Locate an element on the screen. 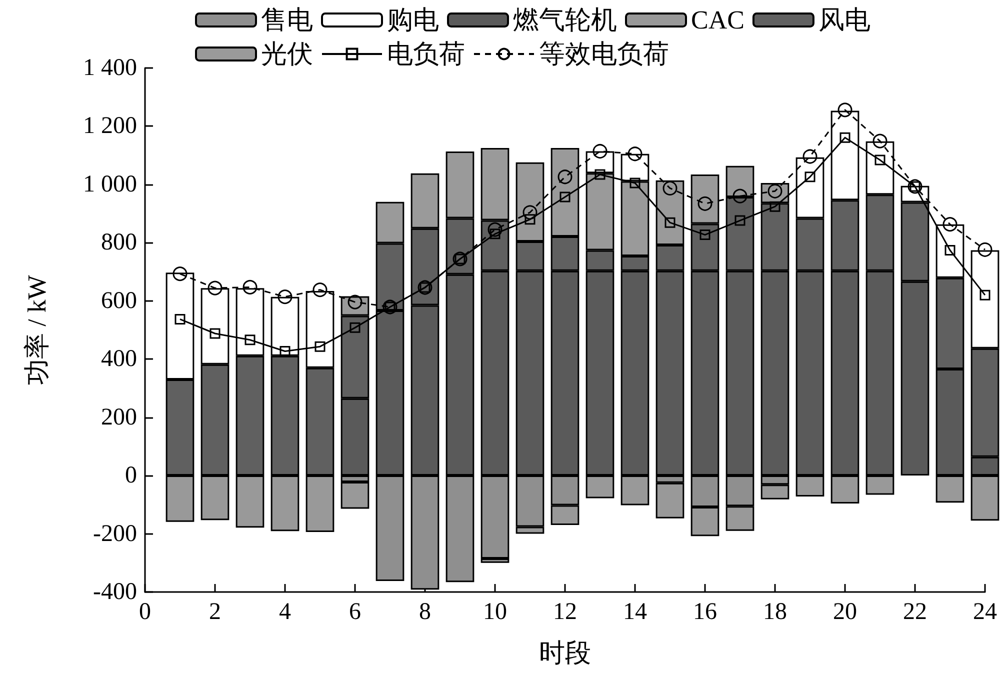 The image size is (1000, 694). x-tick-label: 14 is located at coordinates (635, 612).